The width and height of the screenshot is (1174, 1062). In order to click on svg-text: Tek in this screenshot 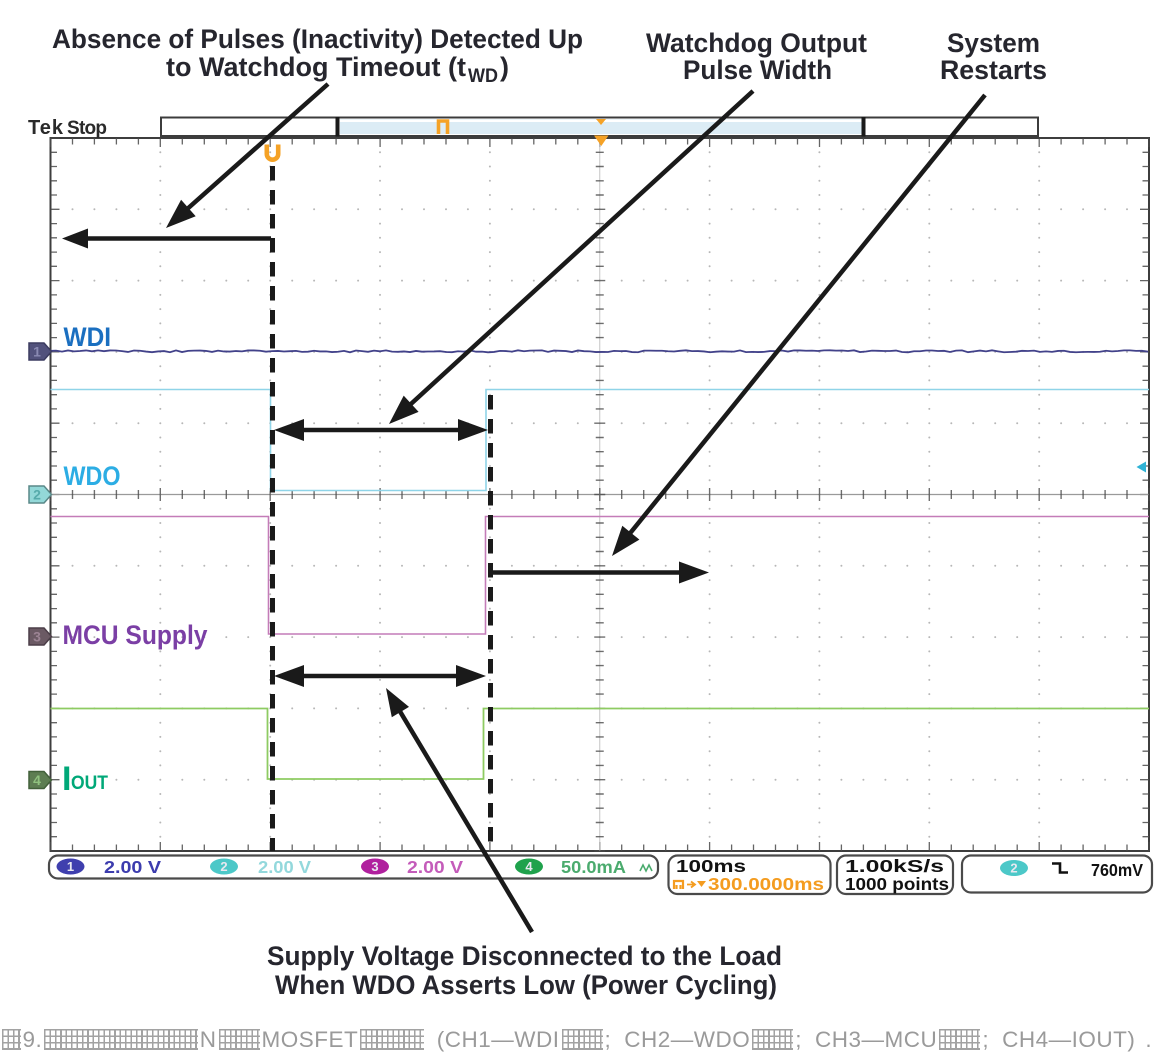, I will do `click(46, 128)`.